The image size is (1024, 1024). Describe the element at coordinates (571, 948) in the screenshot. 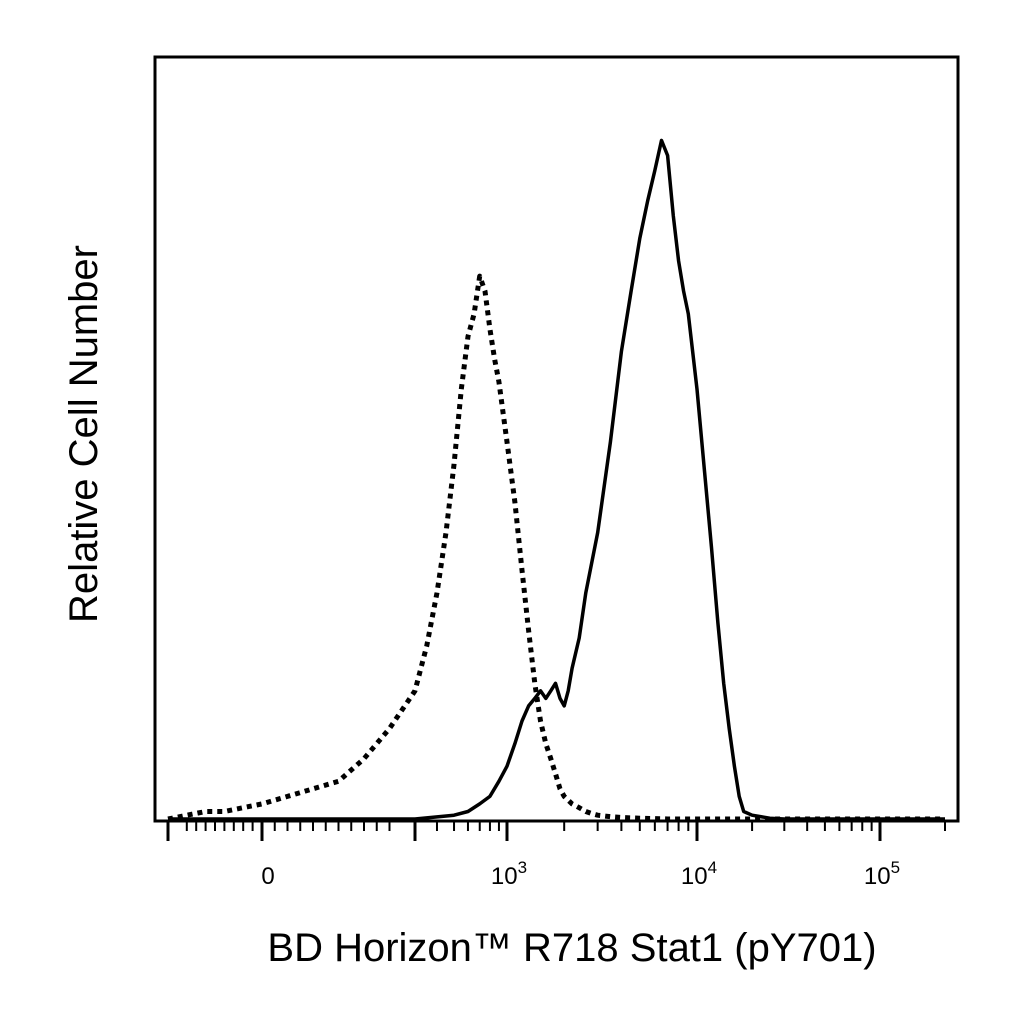

I see `x-axis-title: BD Horizon™ R718 Stat1 (pY701)` at that location.